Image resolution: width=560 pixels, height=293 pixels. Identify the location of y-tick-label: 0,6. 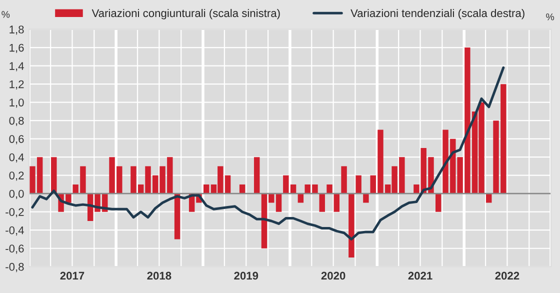
(16, 139).